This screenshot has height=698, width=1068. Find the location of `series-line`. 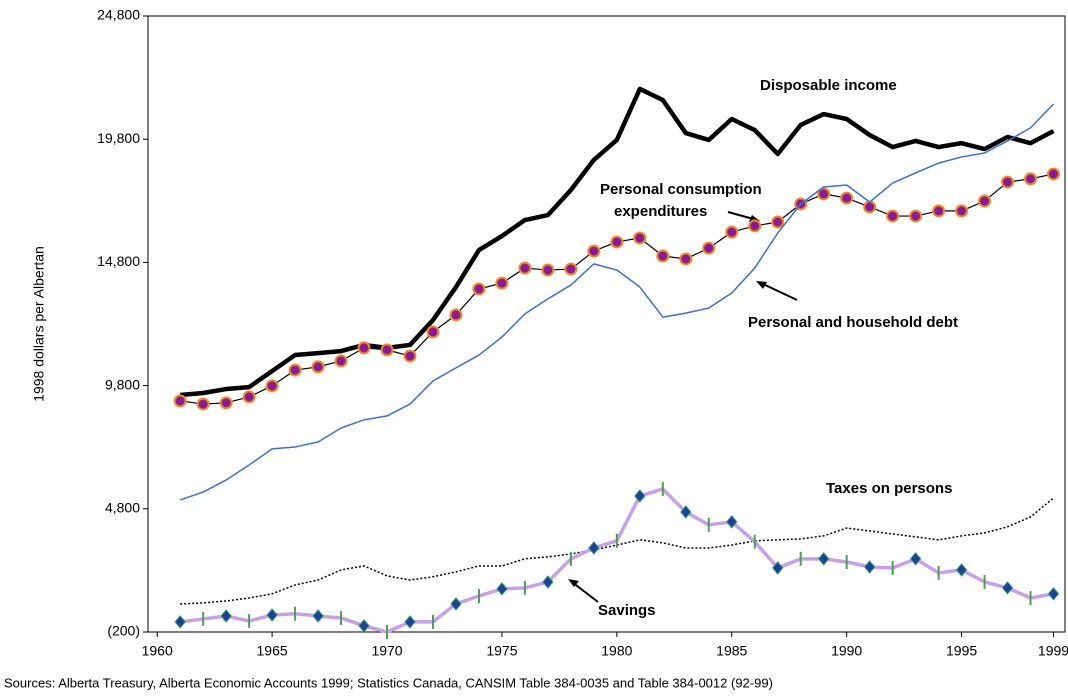

series-line is located at coordinates (617, 551).